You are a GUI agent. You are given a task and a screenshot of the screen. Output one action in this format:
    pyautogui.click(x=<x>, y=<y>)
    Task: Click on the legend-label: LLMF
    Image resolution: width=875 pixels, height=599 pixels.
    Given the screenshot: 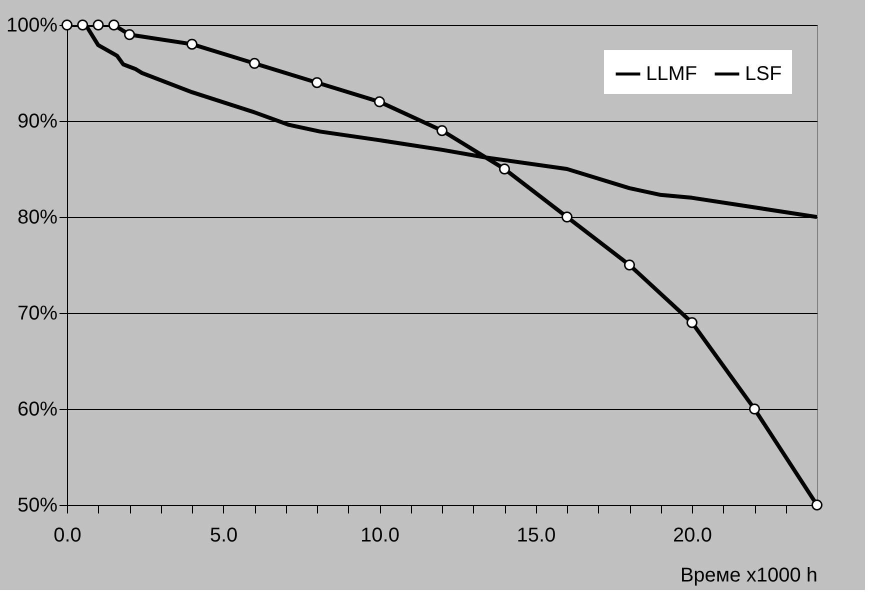 What is the action you would take?
    pyautogui.click(x=672, y=74)
    